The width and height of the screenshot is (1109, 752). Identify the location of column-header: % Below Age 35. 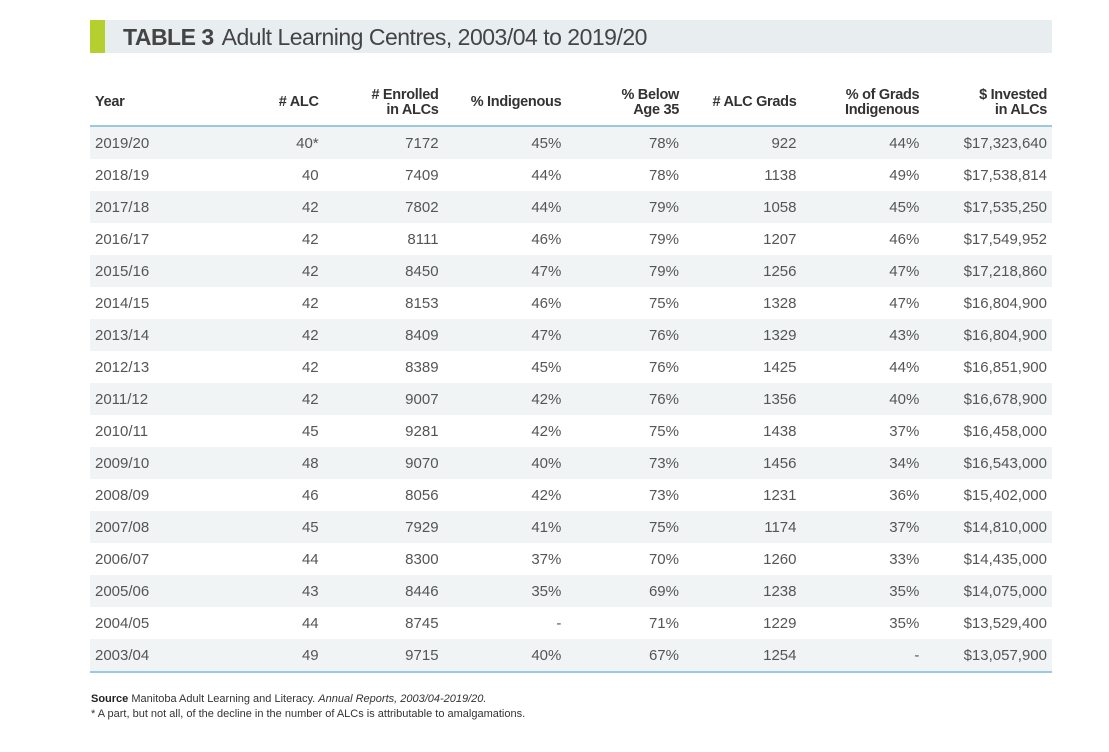
(650, 102).